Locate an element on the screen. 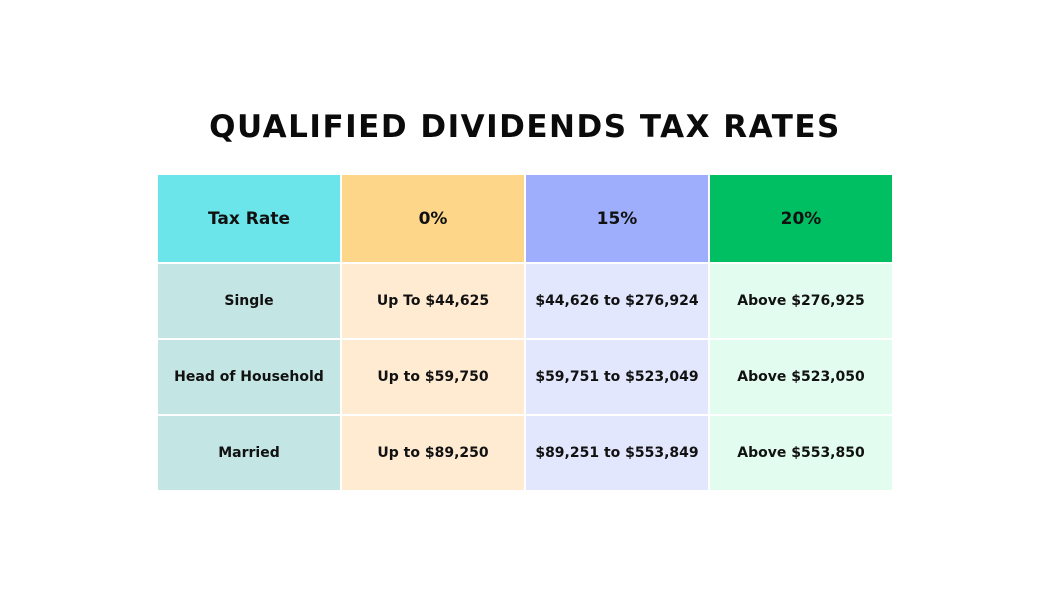  cell-single-rate-0: Up To $44,625 is located at coordinates (433, 301).